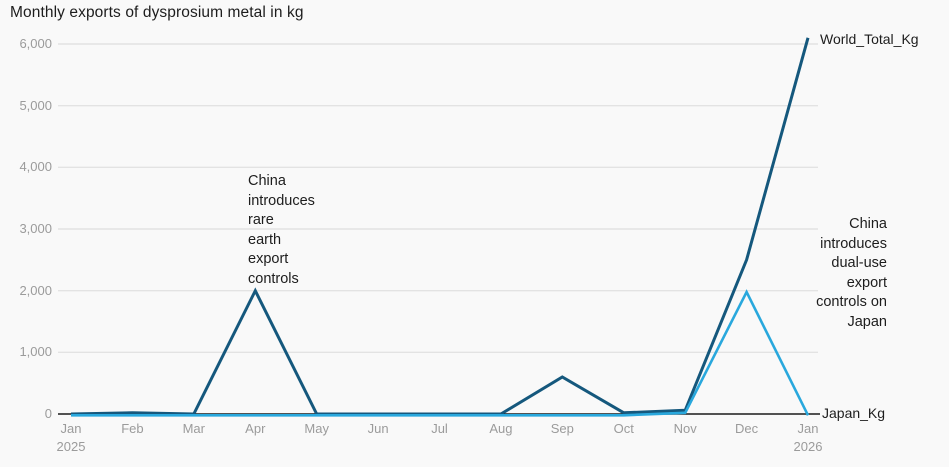  What do you see at coordinates (71, 437) in the screenshot?
I see `x-tick-label: Jan 2025` at bounding box center [71, 437].